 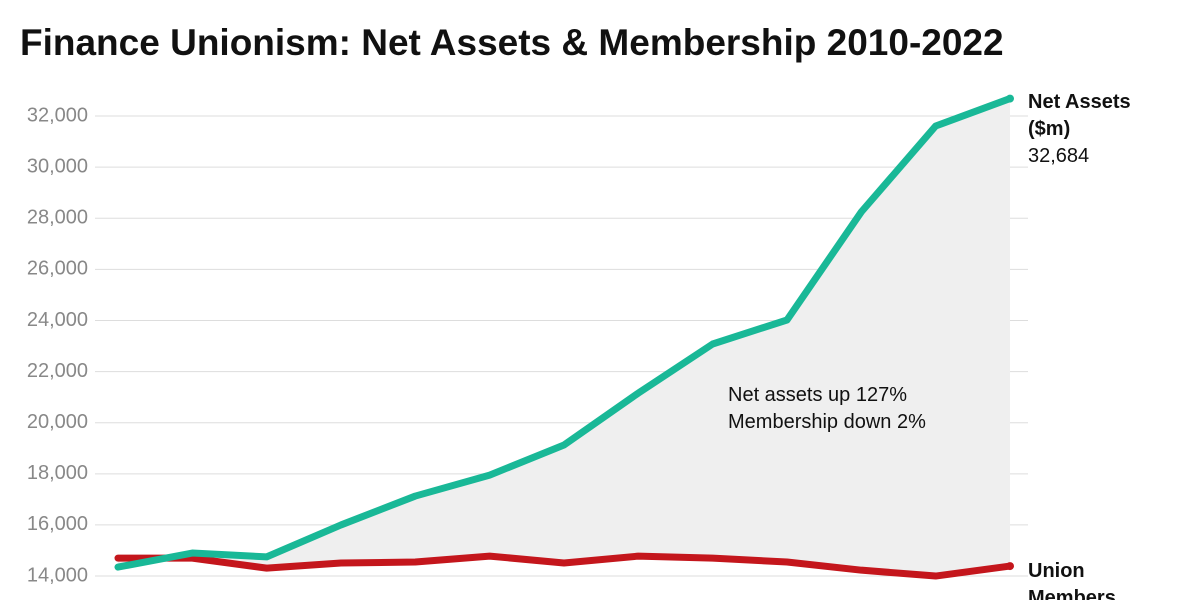 I want to click on y-tick-label: 24,000, so click(x=57, y=320).